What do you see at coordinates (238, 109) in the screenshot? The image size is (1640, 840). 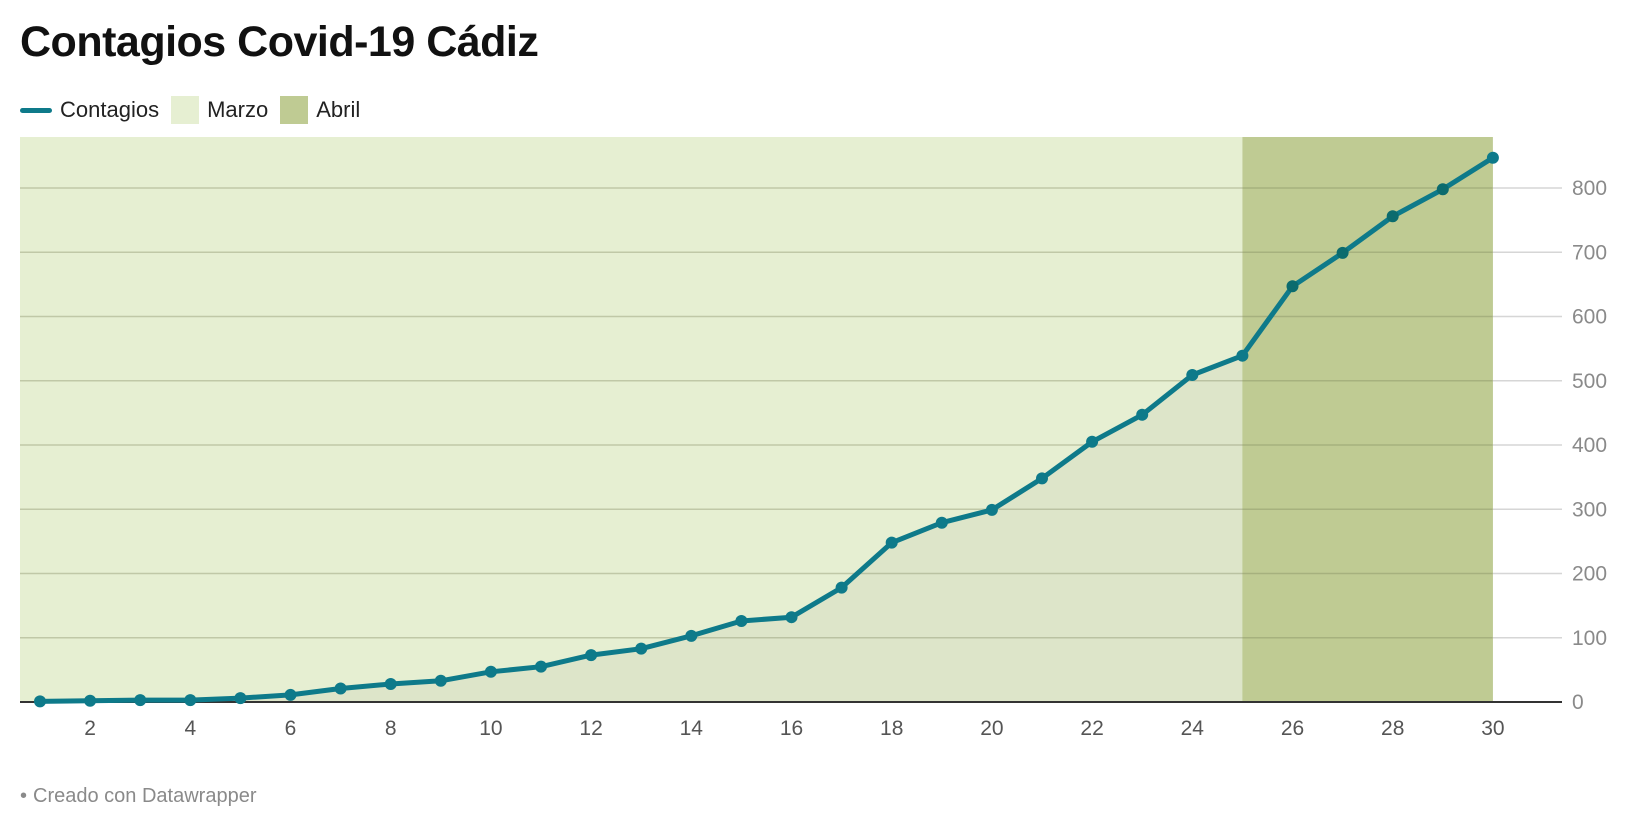 I see `legend-label: Marzo` at bounding box center [238, 109].